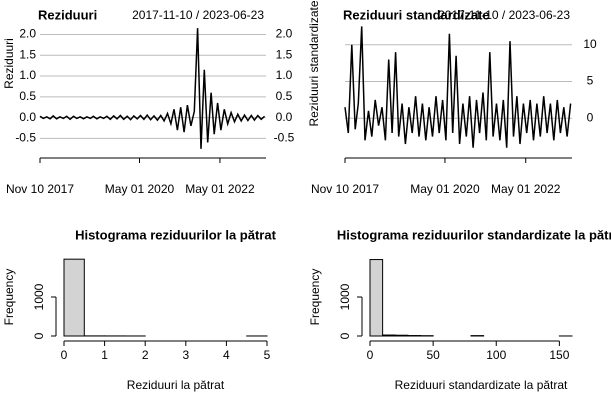 The height and width of the screenshot is (410, 611). What do you see at coordinates (176, 385) in the screenshot?
I see `x-axis-label: Reziduuri la pătrat` at bounding box center [176, 385].